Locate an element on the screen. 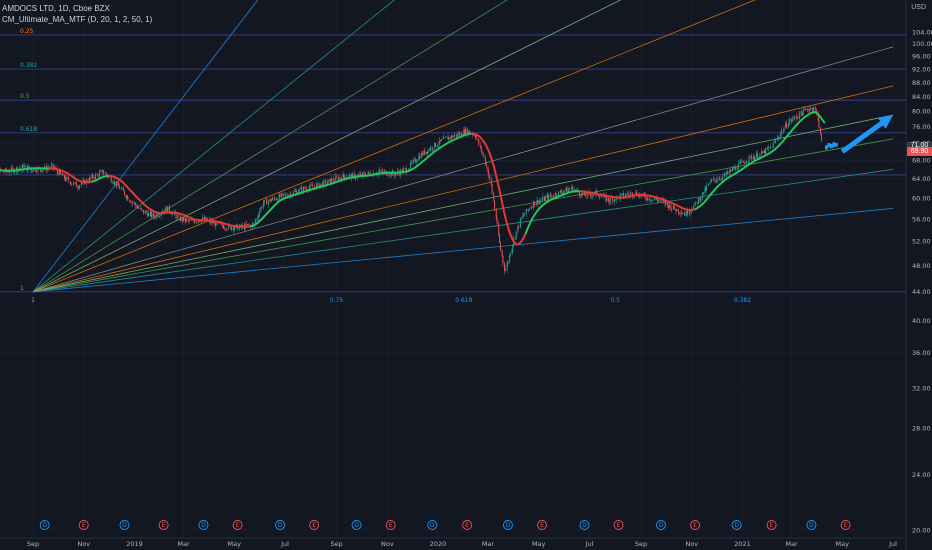  time-axis-label: 2021 is located at coordinates (742, 544).